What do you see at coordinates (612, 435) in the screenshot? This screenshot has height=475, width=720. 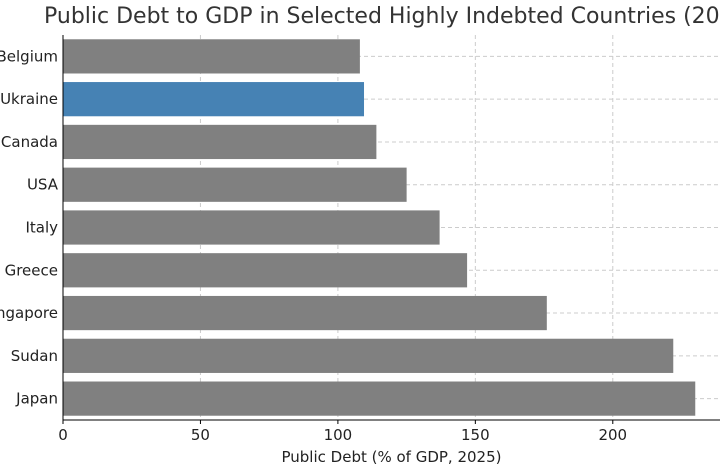 I see `x-tick-label-200: 200` at bounding box center [612, 435].